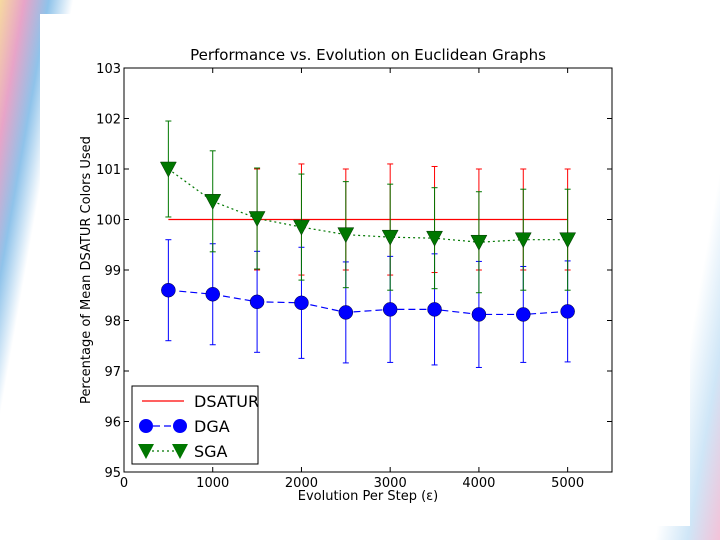 This screenshot has height=540, width=720. What do you see at coordinates (212, 483) in the screenshot?
I see `x-tick-label: 1000` at bounding box center [212, 483].